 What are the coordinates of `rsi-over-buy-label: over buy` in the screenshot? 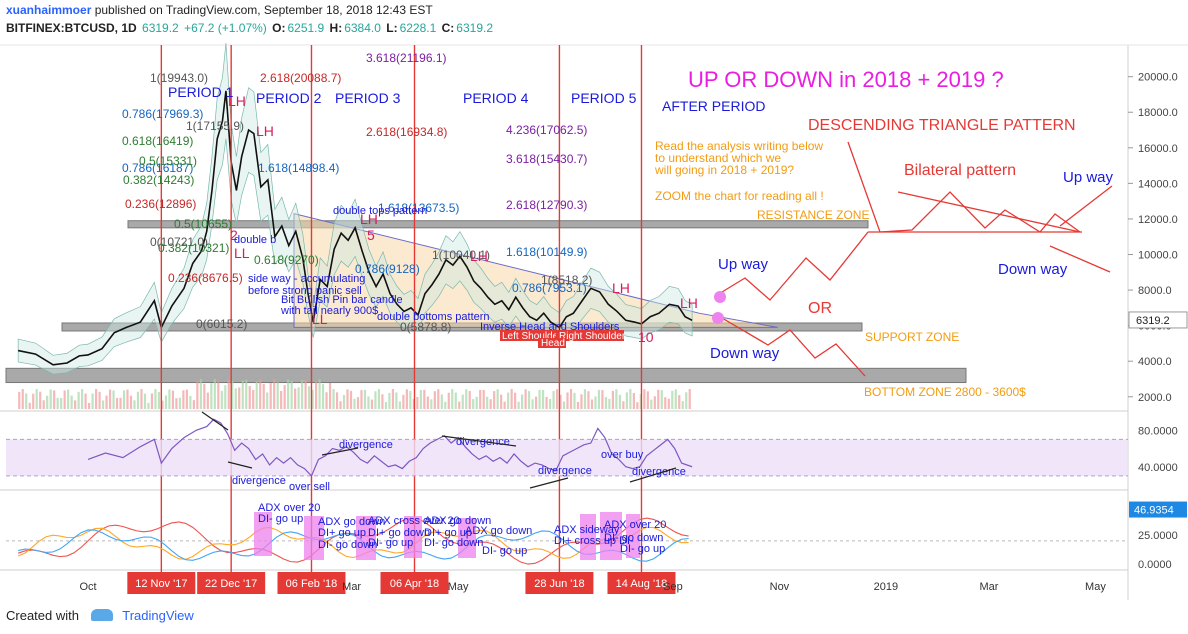 It's located at (622, 455).